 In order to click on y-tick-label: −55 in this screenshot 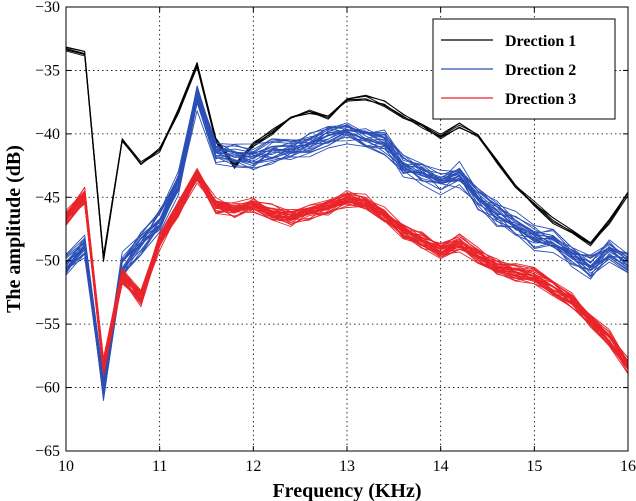, I will do `click(47, 324)`.